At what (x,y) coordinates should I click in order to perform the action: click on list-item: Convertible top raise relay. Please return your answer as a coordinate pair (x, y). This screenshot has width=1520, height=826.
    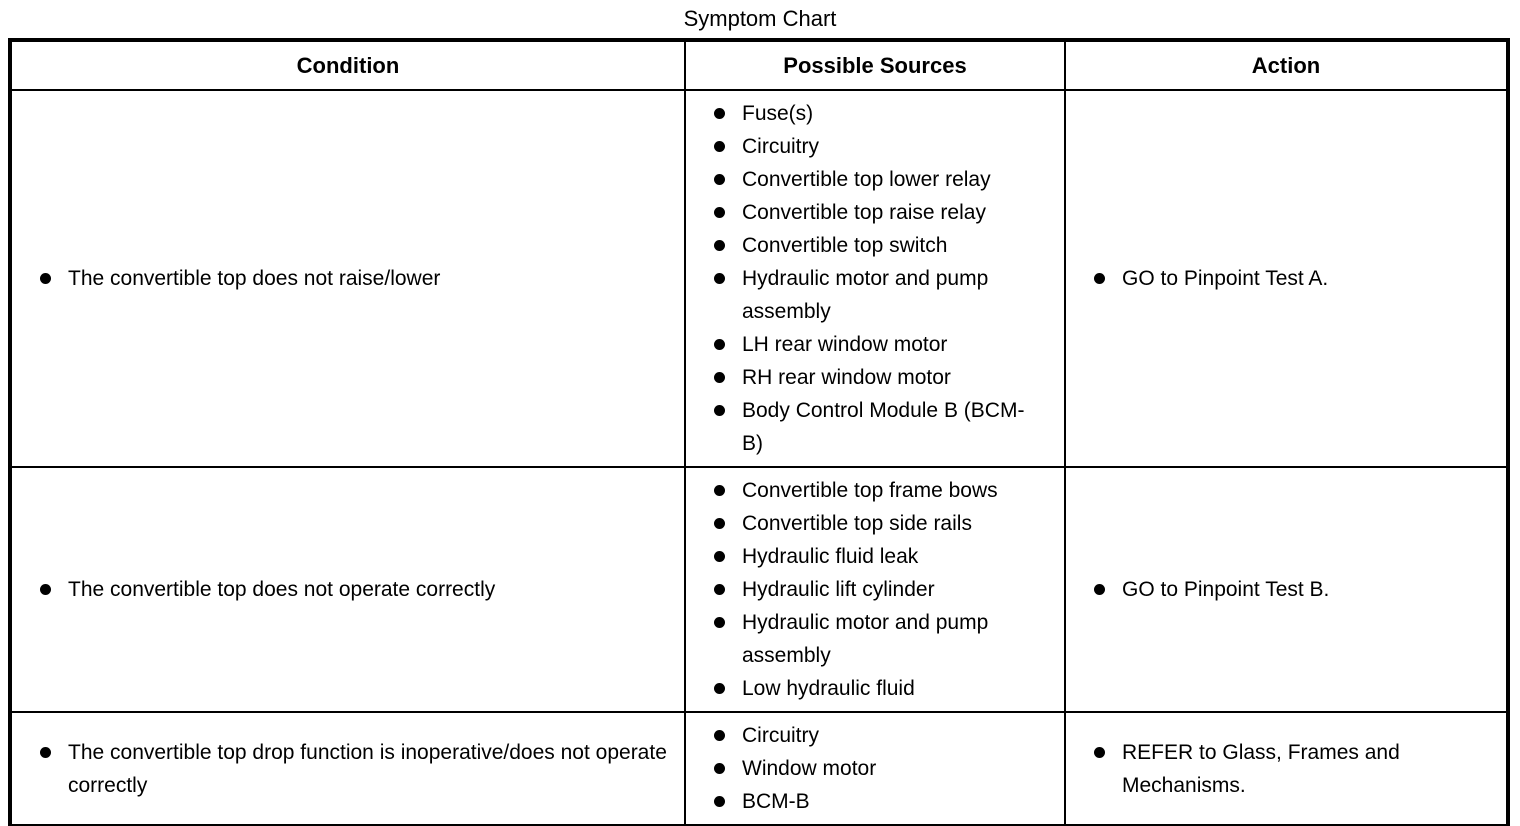
    Looking at the image, I should click on (885, 212).